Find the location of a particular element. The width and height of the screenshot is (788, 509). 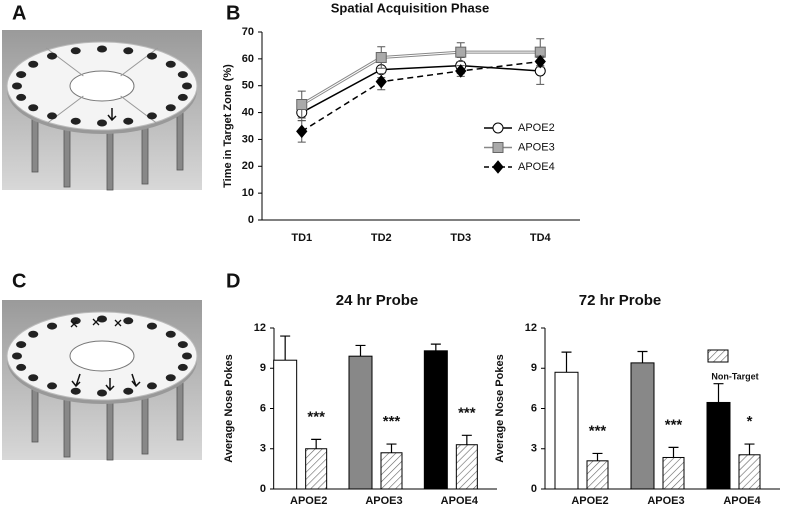

y-tick-label: 40 is located at coordinates (248, 112).